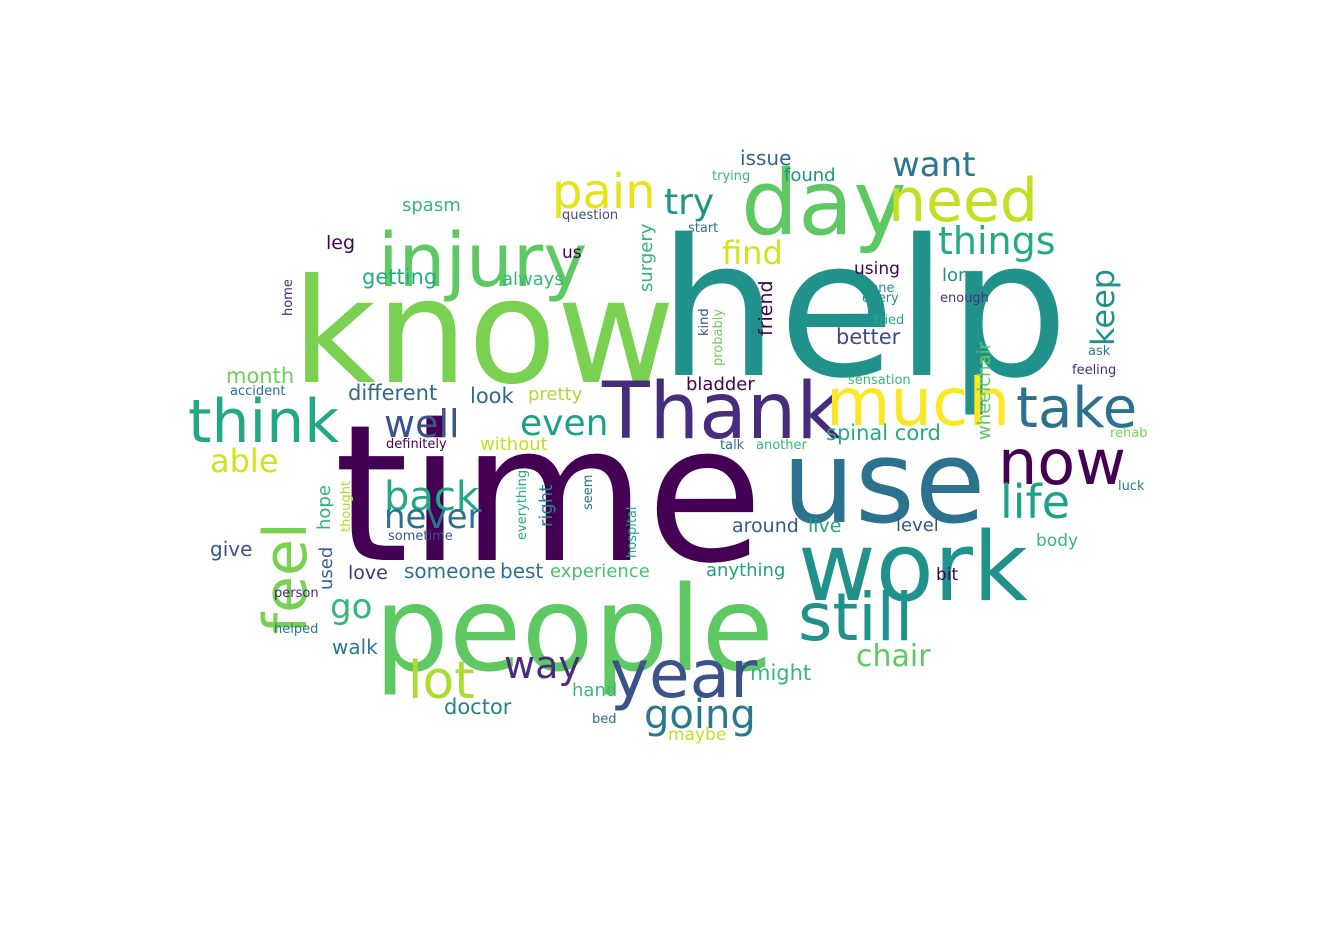  Describe the element at coordinates (700, 715) in the screenshot. I see `word-going: going` at that location.